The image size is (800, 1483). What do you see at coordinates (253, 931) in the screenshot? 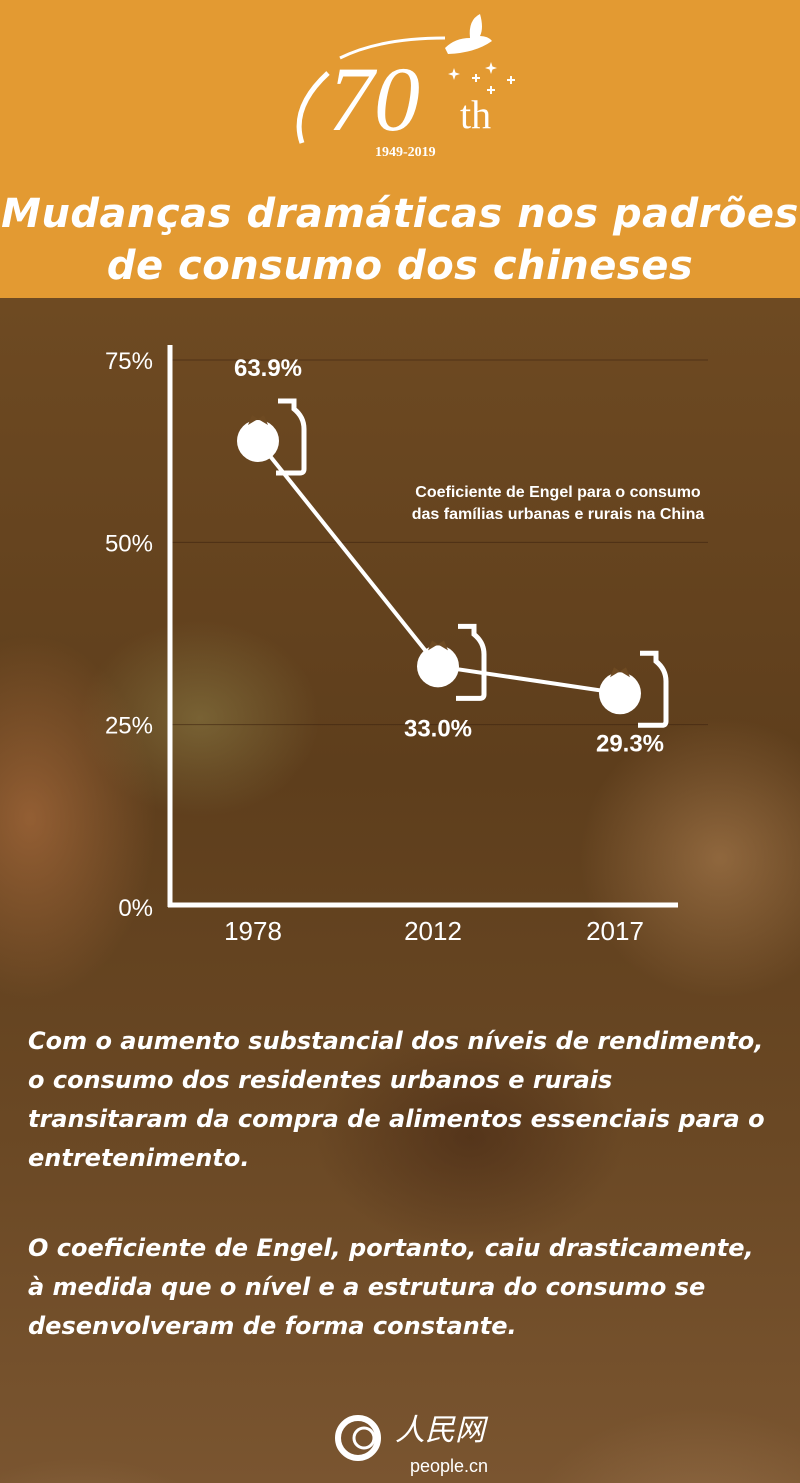
I see `x-tick-label: 1978` at bounding box center [253, 931].